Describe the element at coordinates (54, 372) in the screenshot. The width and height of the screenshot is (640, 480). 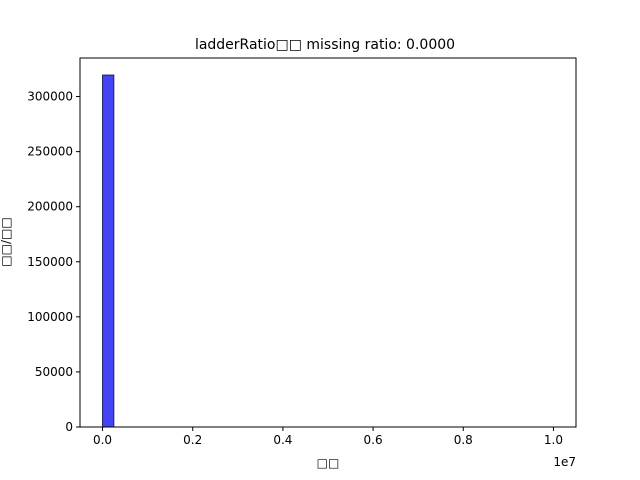
I see `y-tick-label: 50000` at that location.